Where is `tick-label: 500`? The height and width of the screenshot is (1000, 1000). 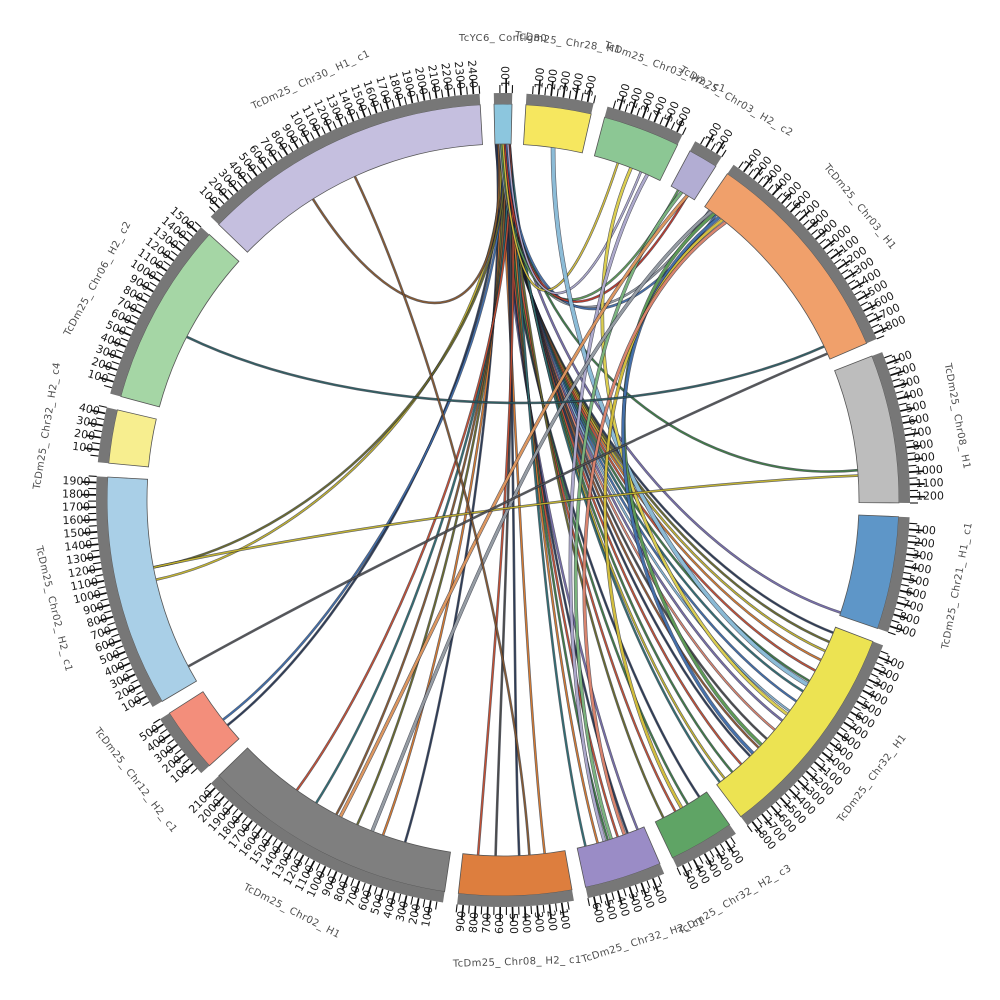
tick-label: 500 is located at coordinates (918, 581).